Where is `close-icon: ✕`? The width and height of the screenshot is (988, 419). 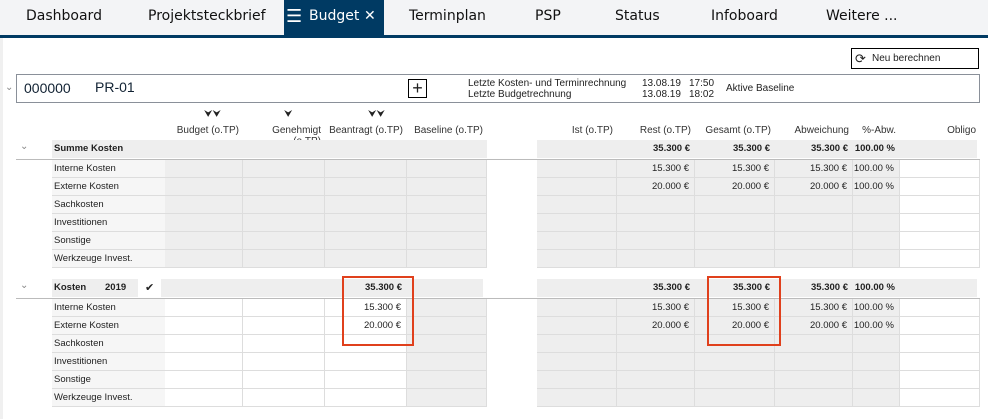
close-icon: ✕ is located at coordinates (370, 16).